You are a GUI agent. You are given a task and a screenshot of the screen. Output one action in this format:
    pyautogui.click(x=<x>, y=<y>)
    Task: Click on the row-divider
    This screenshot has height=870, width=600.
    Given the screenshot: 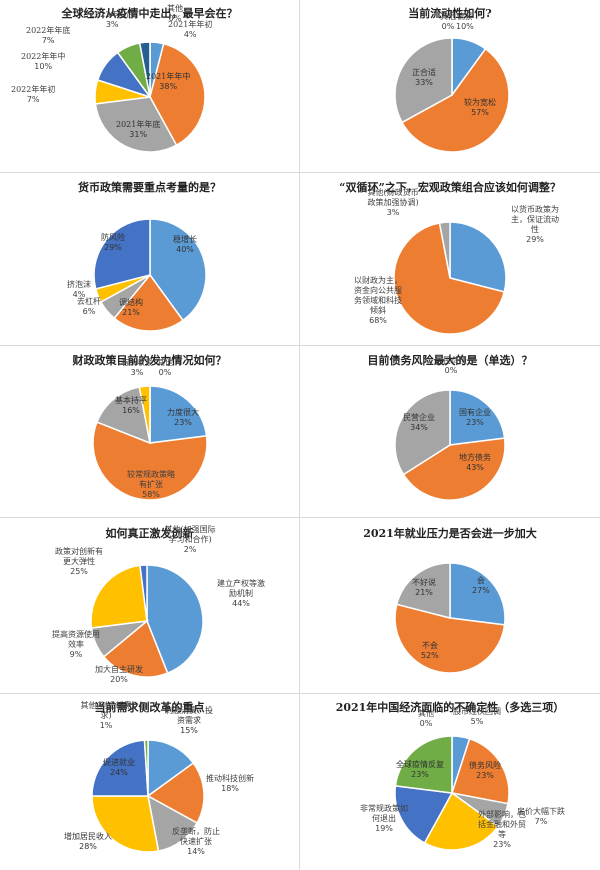 What is the action you would take?
    pyautogui.click(x=300, y=345)
    